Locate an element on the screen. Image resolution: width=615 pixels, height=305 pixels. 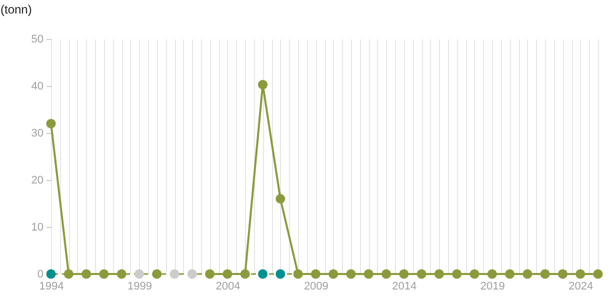
x-tick-label: 1999 is located at coordinates (139, 286).